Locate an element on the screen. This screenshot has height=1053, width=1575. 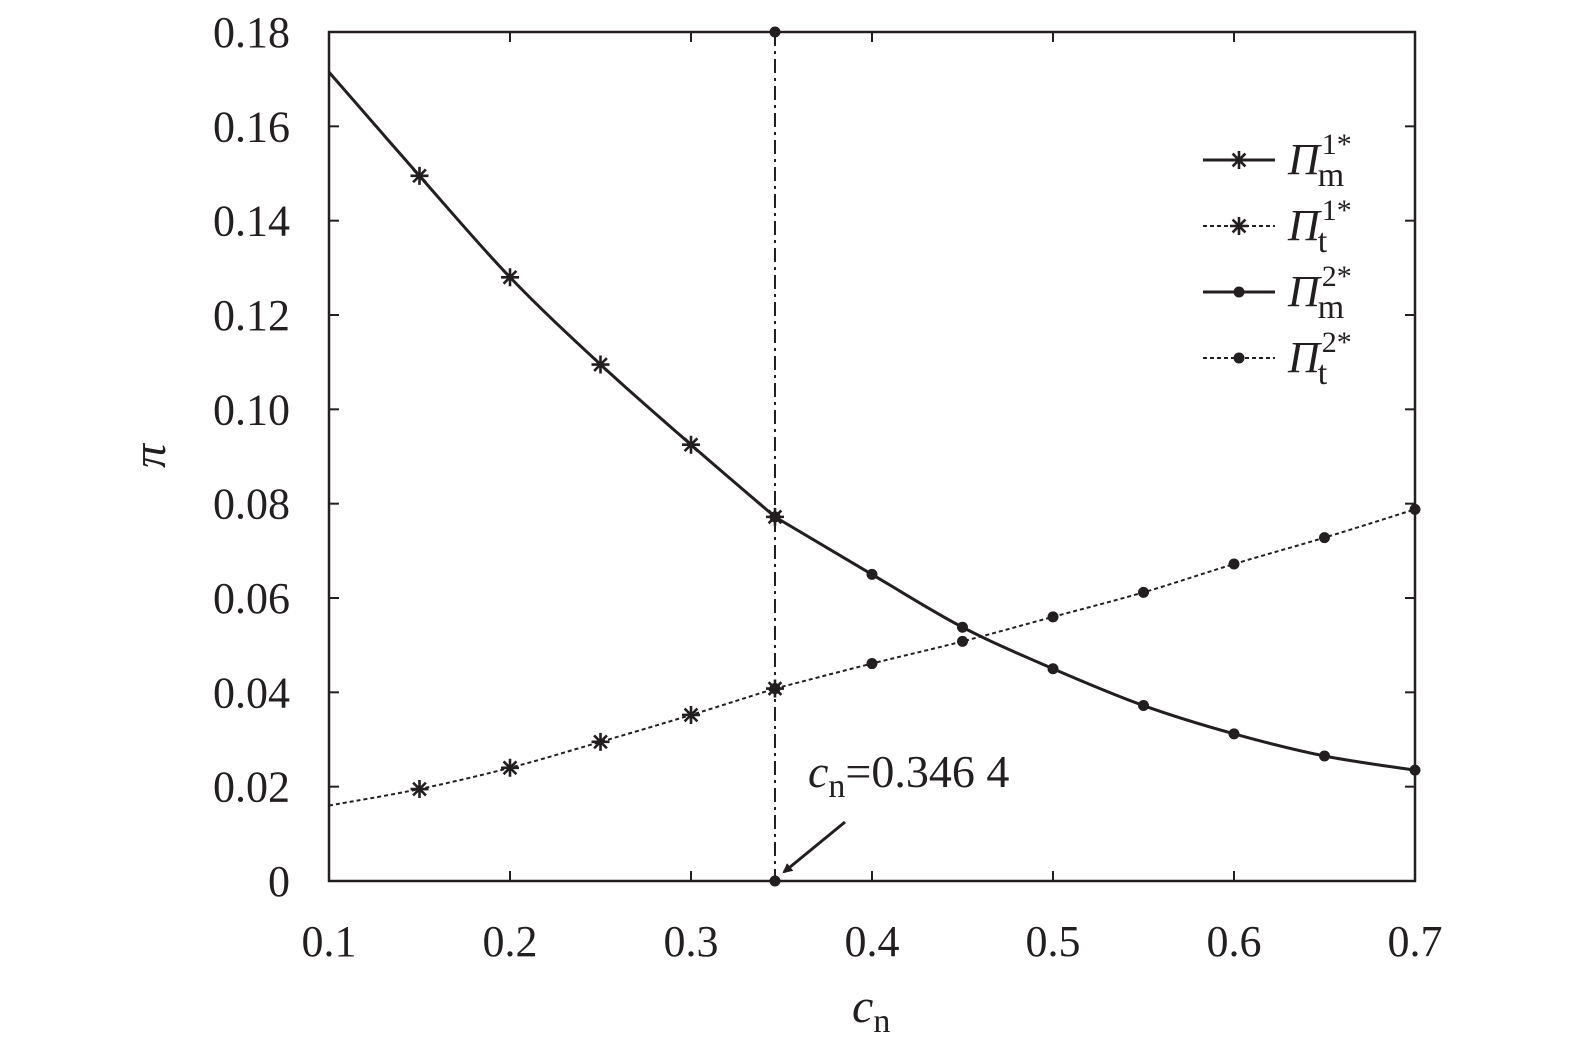
x-tick-label: 0.5 is located at coordinates (1053, 941).